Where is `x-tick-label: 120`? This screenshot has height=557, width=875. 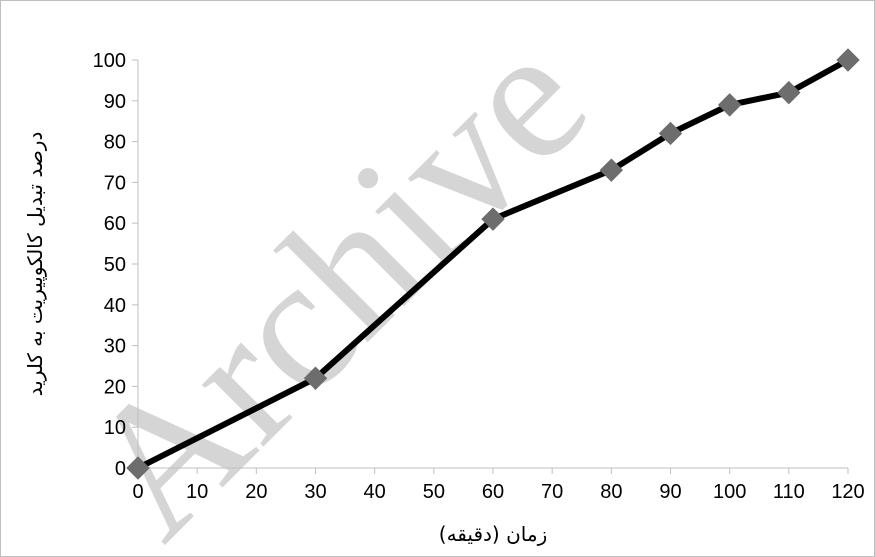 x-tick-label: 120 is located at coordinates (847, 492).